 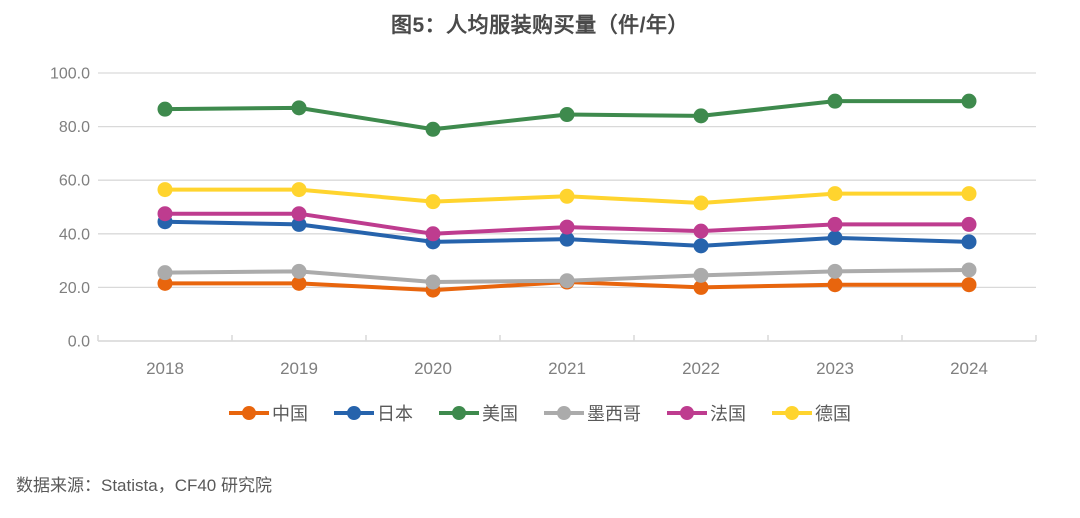 What do you see at coordinates (567, 115) in the screenshot?
I see `data-point-美国-2021` at bounding box center [567, 115].